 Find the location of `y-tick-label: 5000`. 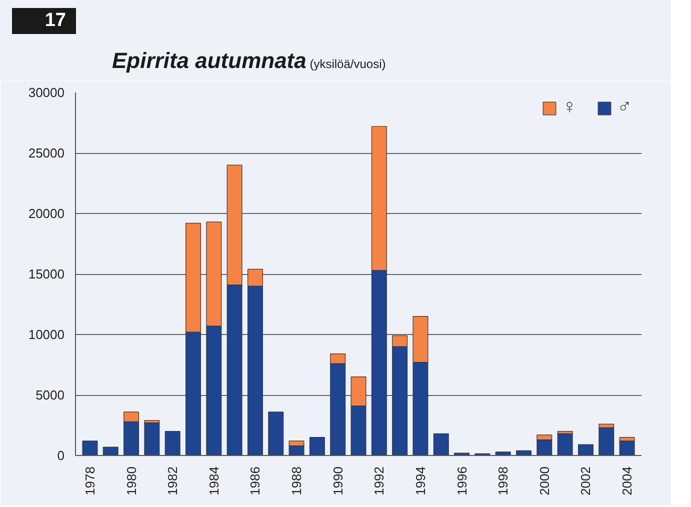

y-tick-label: 5000 is located at coordinates (50, 395).